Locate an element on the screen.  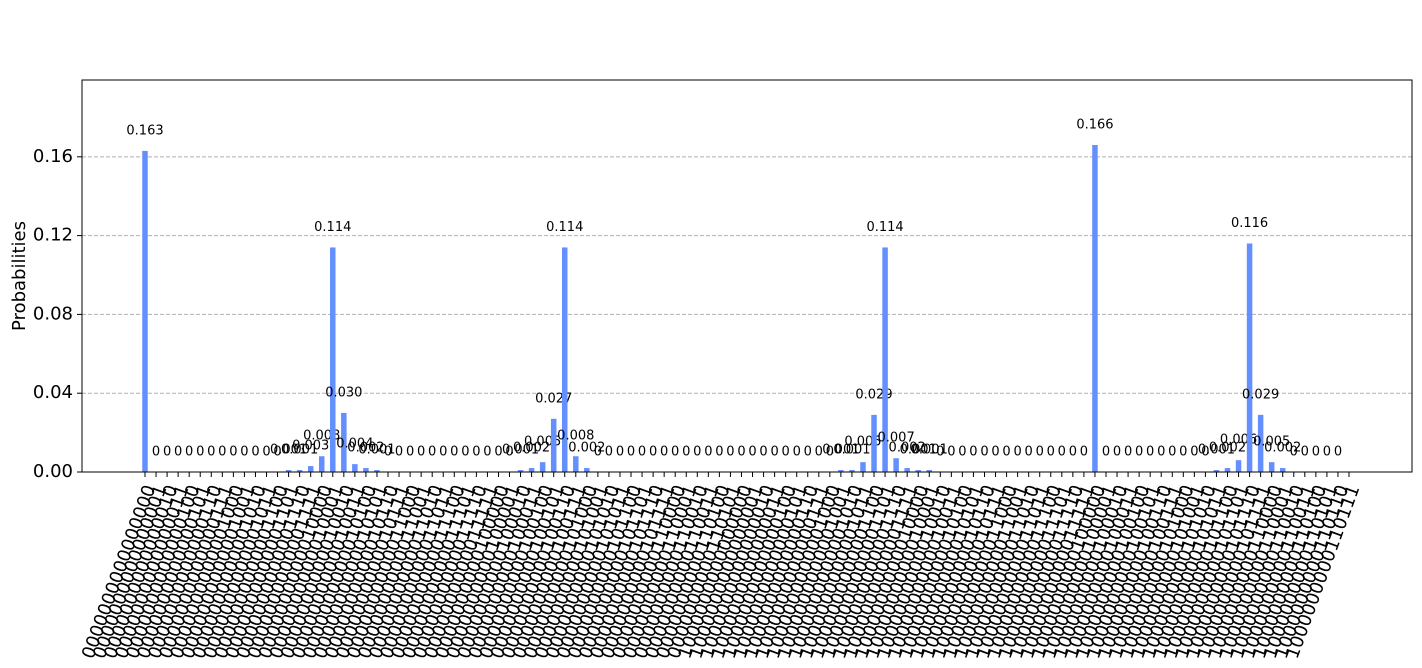
value-label: 0.163 is located at coordinates (144, 130).